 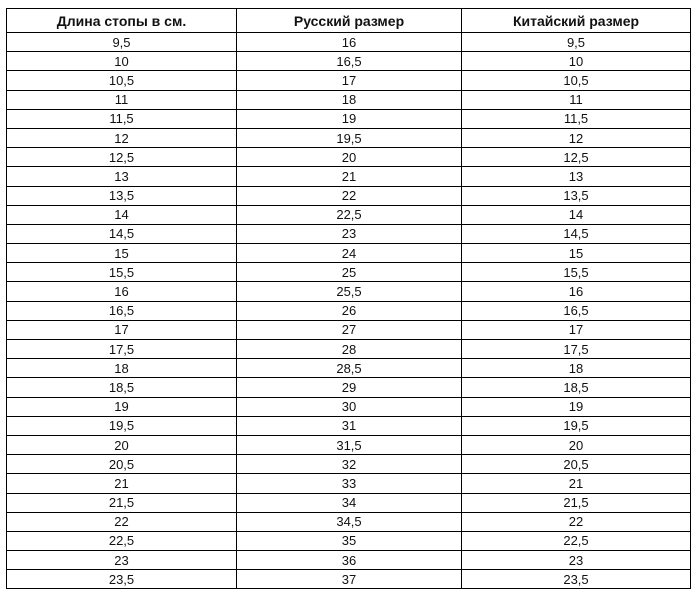 I want to click on table-cell: 32, so click(x=349, y=464).